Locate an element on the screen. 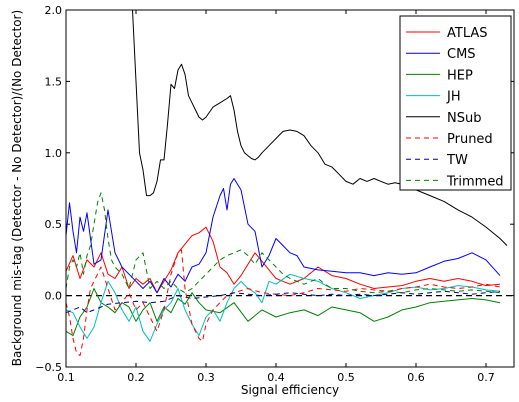 This screenshot has height=402, width=519. legend: ATLAS CMS HEP JH NSub Pruned TW Trimmed is located at coordinates (455, 103).